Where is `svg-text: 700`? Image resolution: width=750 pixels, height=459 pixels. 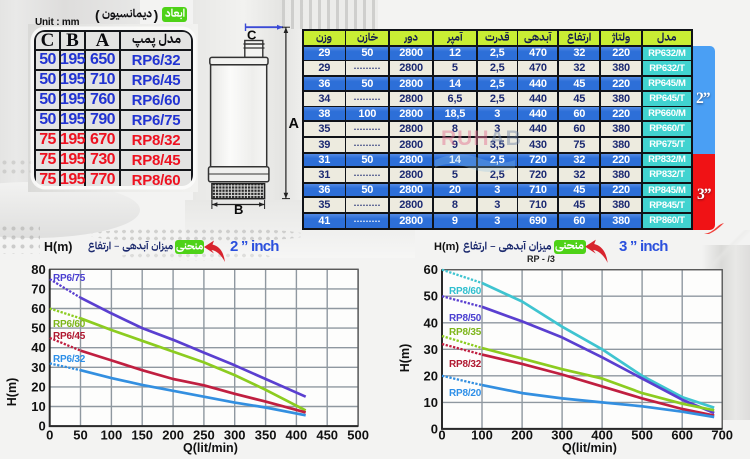
svg-text: 700 is located at coordinates (722, 435).